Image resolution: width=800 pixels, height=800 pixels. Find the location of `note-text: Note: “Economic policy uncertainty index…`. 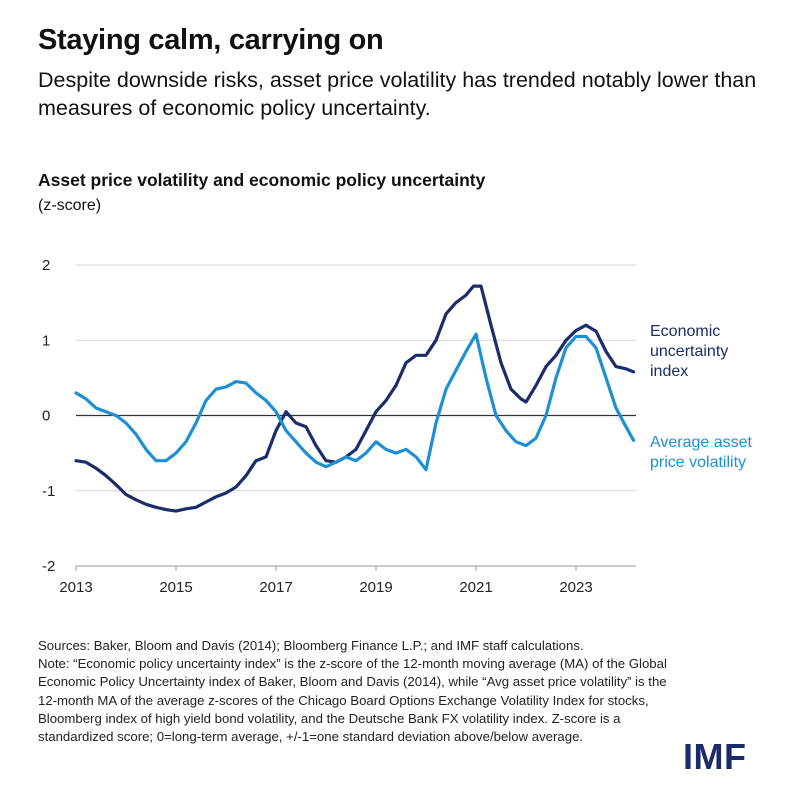

note-text: Note: “Economic policy uncertainty index… is located at coordinates (352, 700).